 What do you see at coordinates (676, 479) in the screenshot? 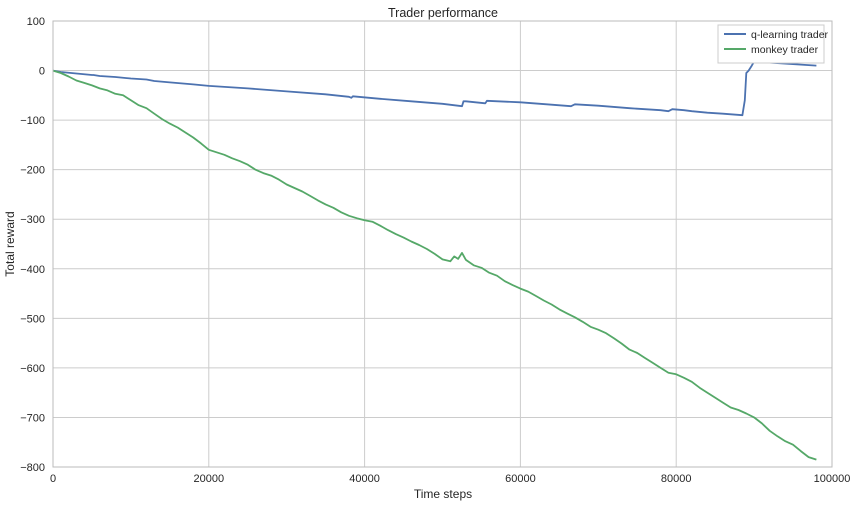
I see `x-tick-label: 80000` at bounding box center [676, 479].